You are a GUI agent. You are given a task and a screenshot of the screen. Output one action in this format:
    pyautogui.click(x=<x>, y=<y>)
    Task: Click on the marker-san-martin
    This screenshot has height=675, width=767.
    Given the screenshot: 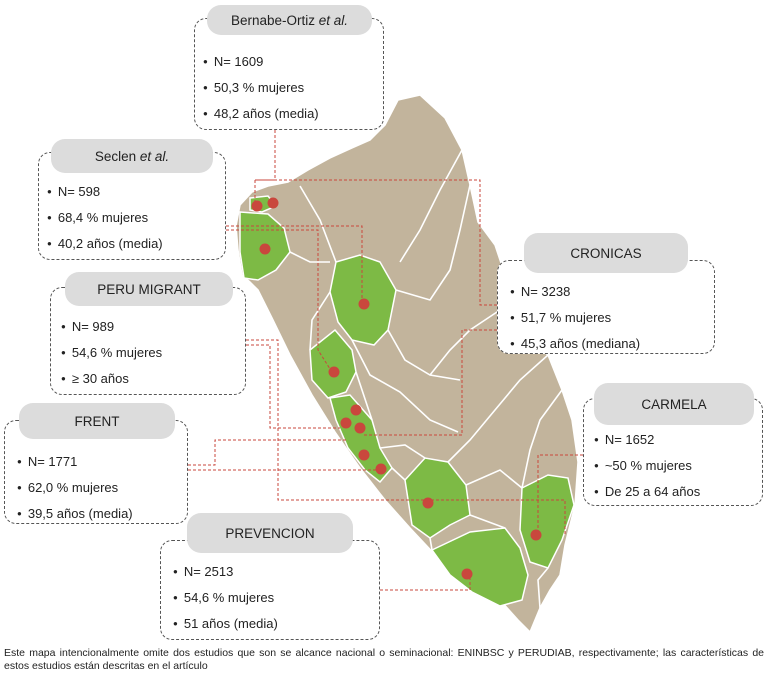 What is the action you would take?
    pyautogui.click(x=364, y=304)
    